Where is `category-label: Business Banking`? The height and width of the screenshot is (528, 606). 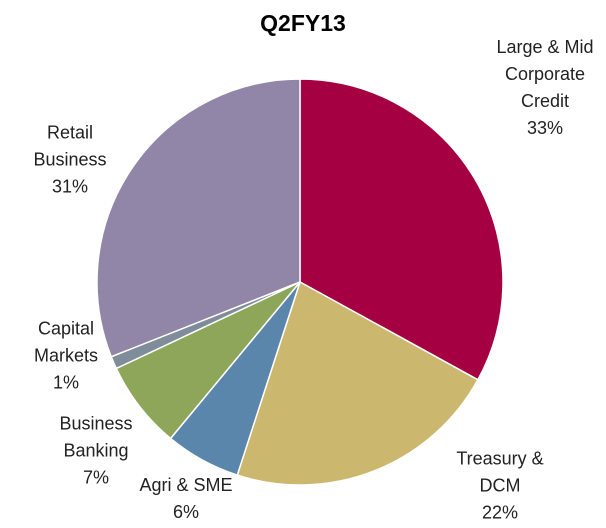
category-label: Business Banking is located at coordinates (96, 437).